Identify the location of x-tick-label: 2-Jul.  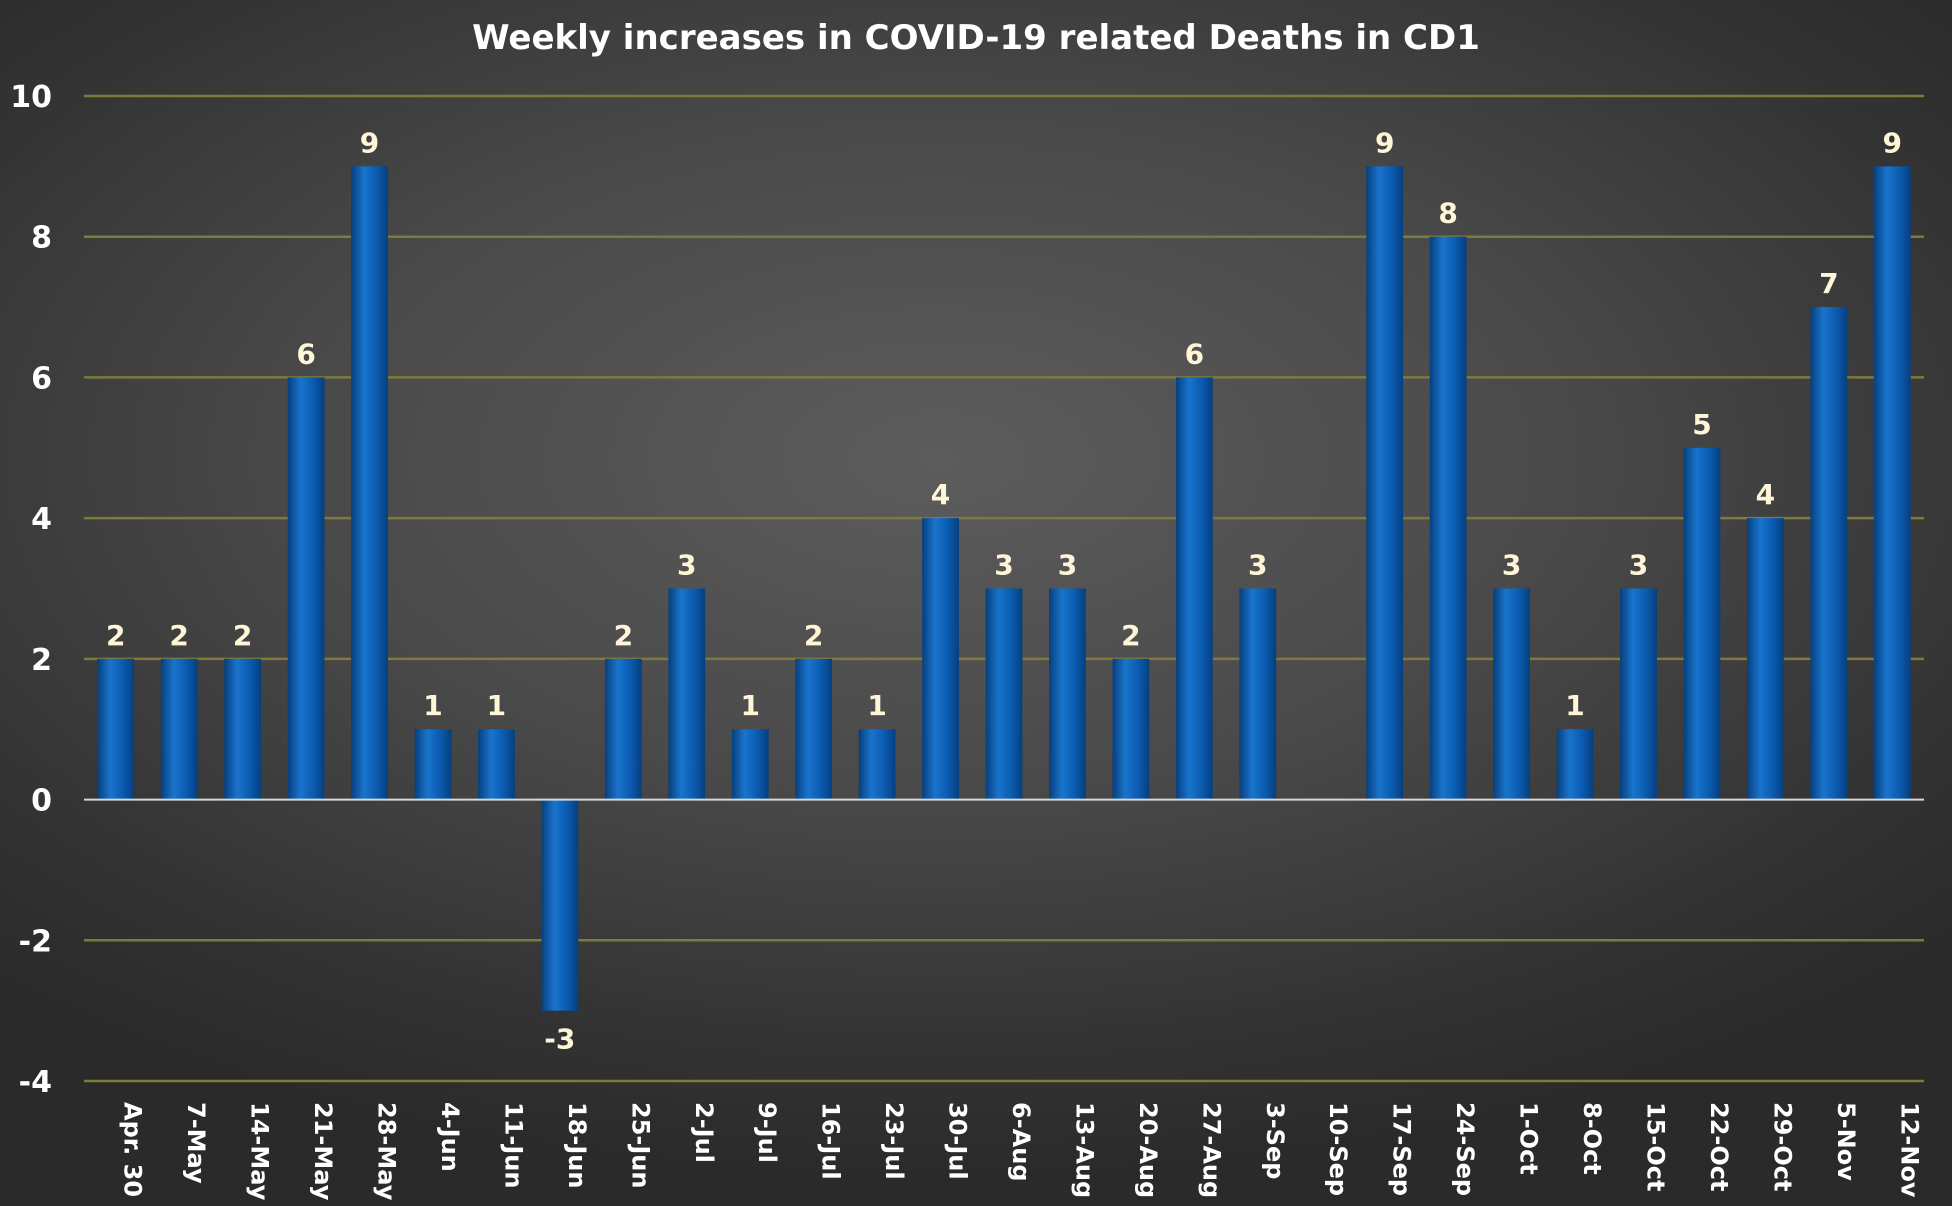
(704, 1132).